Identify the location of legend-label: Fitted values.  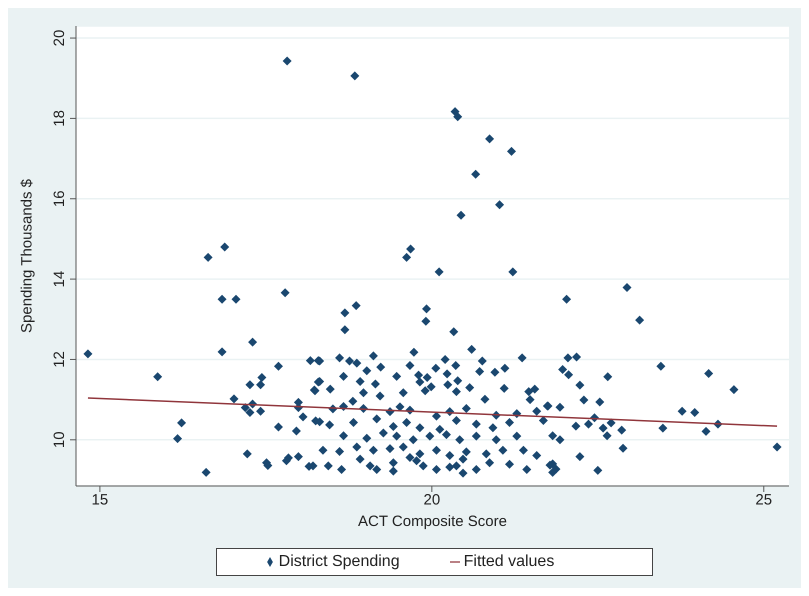
(509, 561).